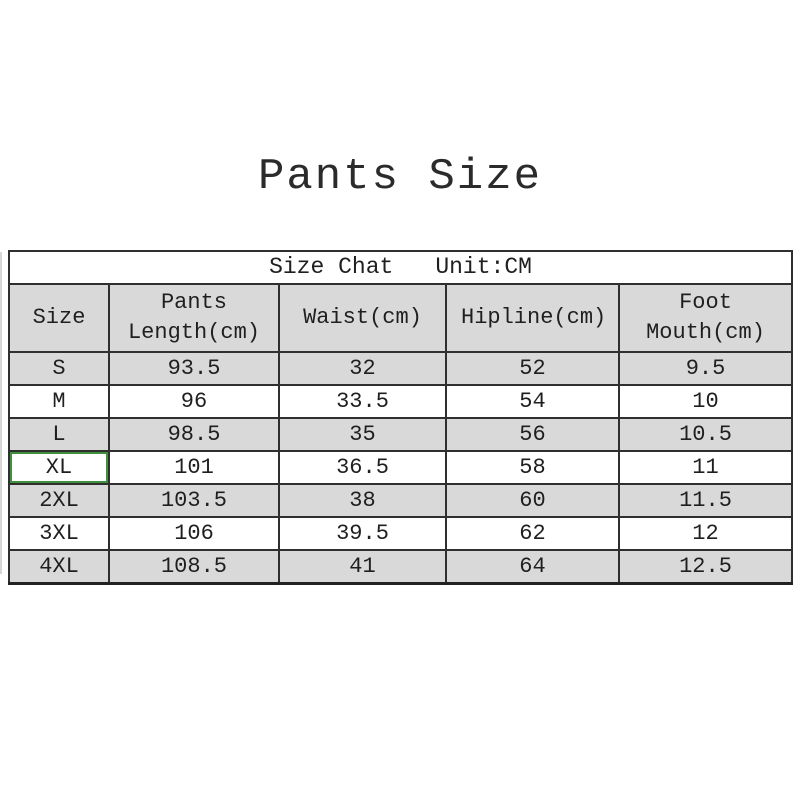 This screenshot has width=800, height=800. I want to click on value-cell: 33.5, so click(362, 402).